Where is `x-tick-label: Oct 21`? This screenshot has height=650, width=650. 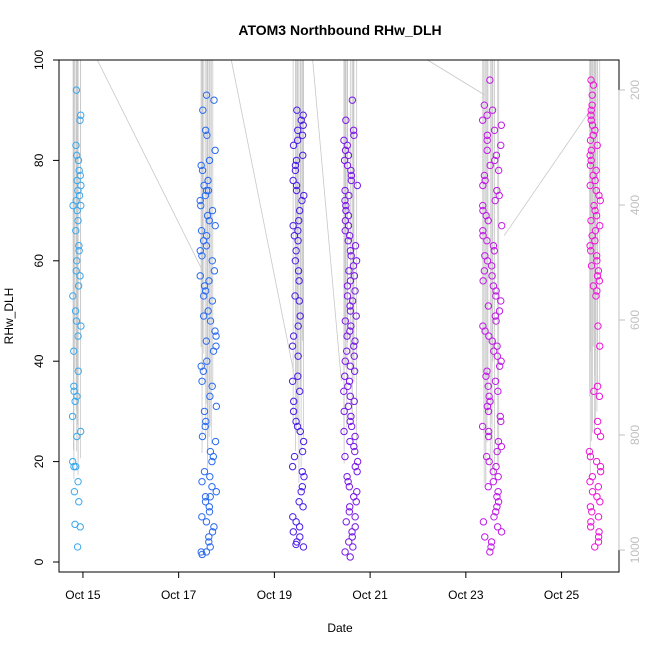 x-tick-label: Oct 21 is located at coordinates (370, 595).